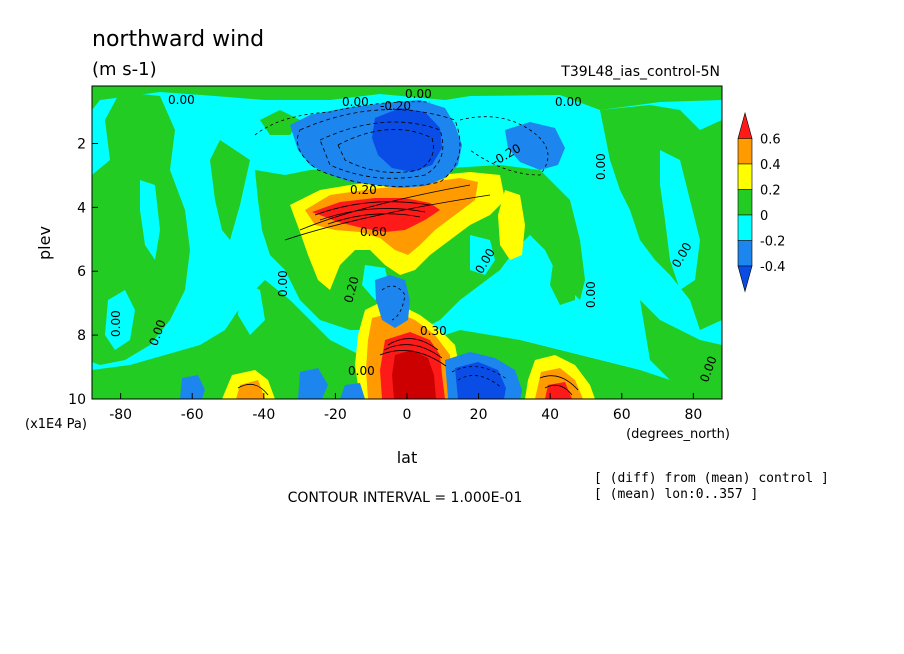 The height and width of the screenshot is (654, 904). Describe the element at coordinates (263, 415) in the screenshot. I see `x-tick-label: -40` at that location.